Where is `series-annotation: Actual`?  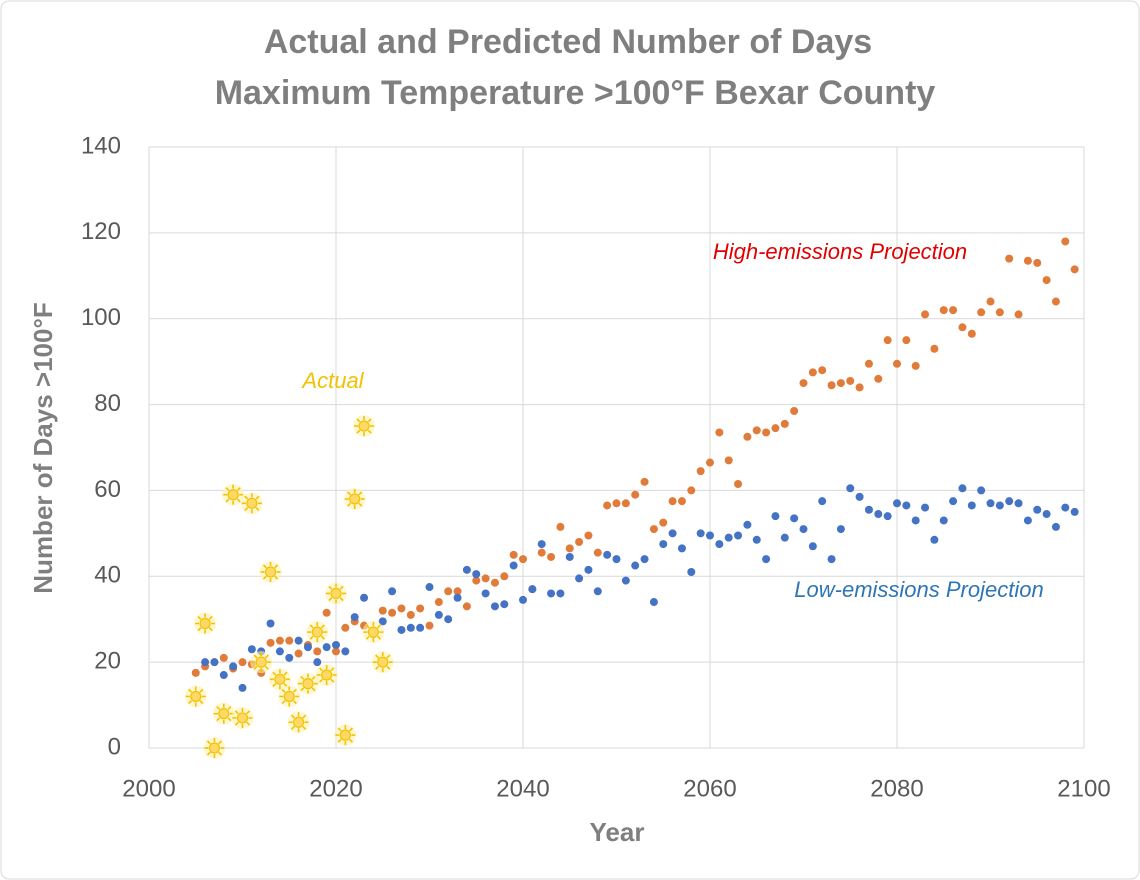 series-annotation: Actual is located at coordinates (332, 380).